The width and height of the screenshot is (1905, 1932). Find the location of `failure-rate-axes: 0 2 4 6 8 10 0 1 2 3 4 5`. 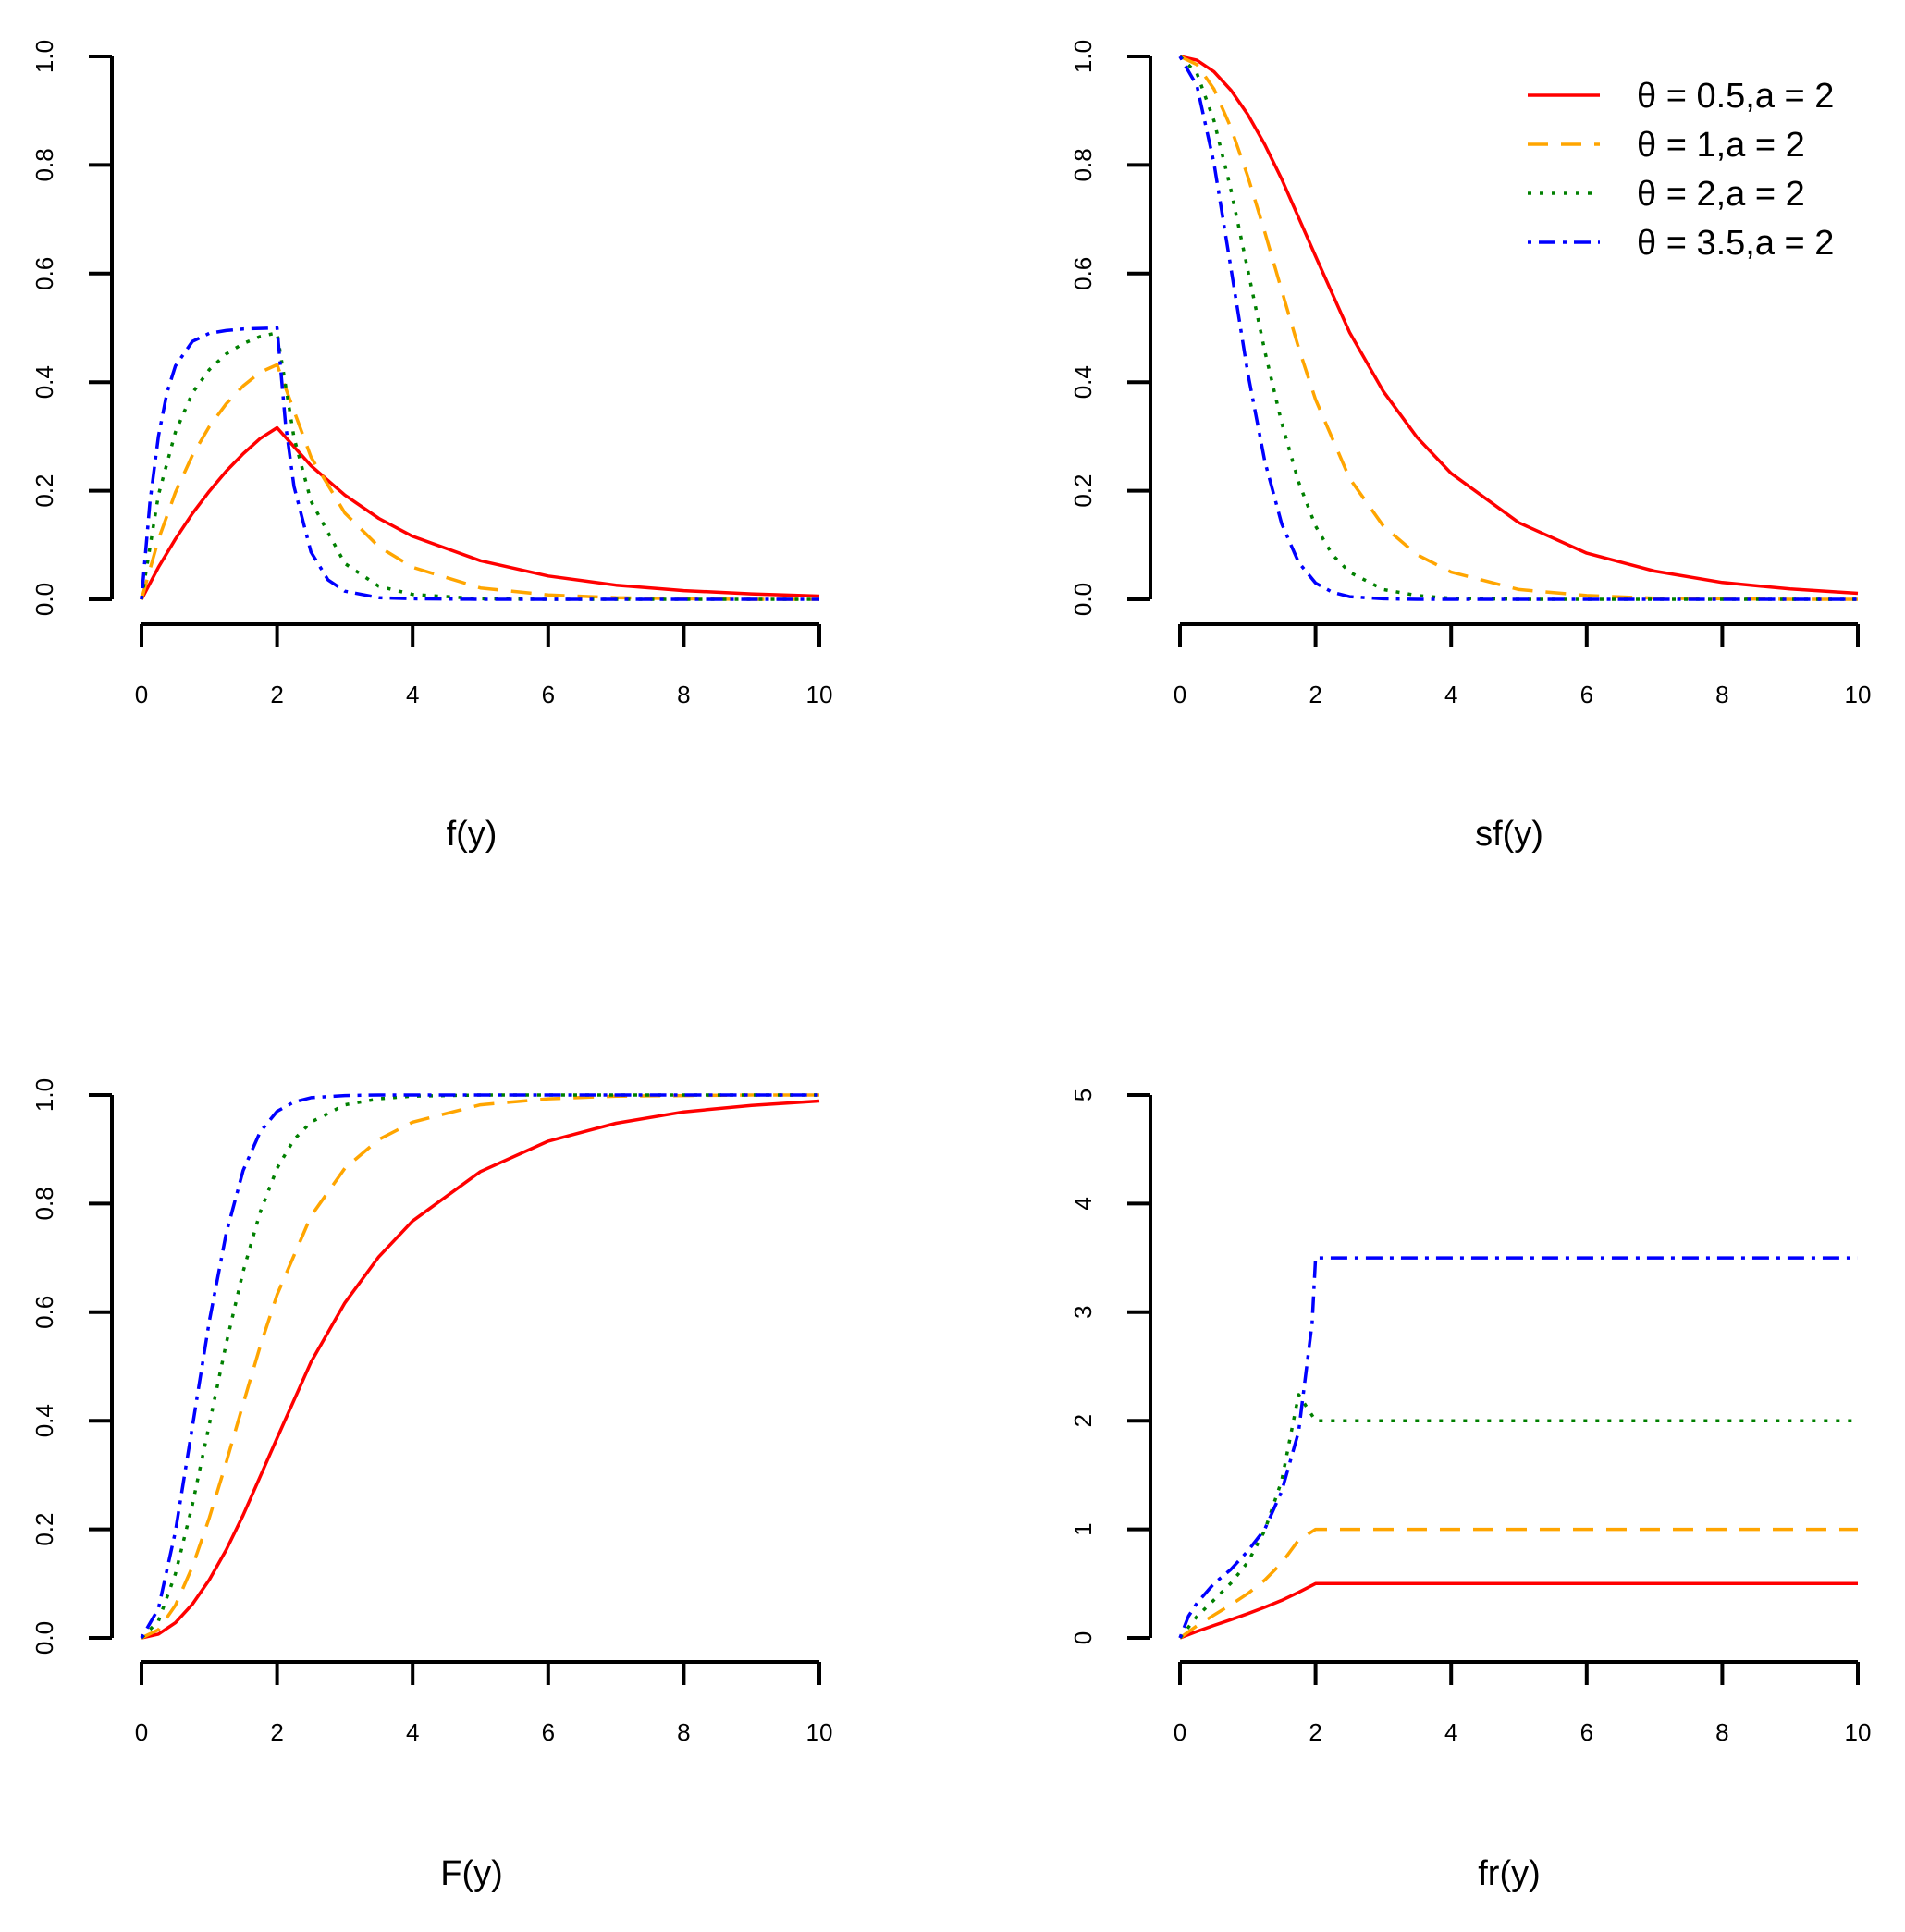

failure-rate-axes: 0 2 4 6 8 10 0 1 2 3 4 5 is located at coordinates (1470, 1418).